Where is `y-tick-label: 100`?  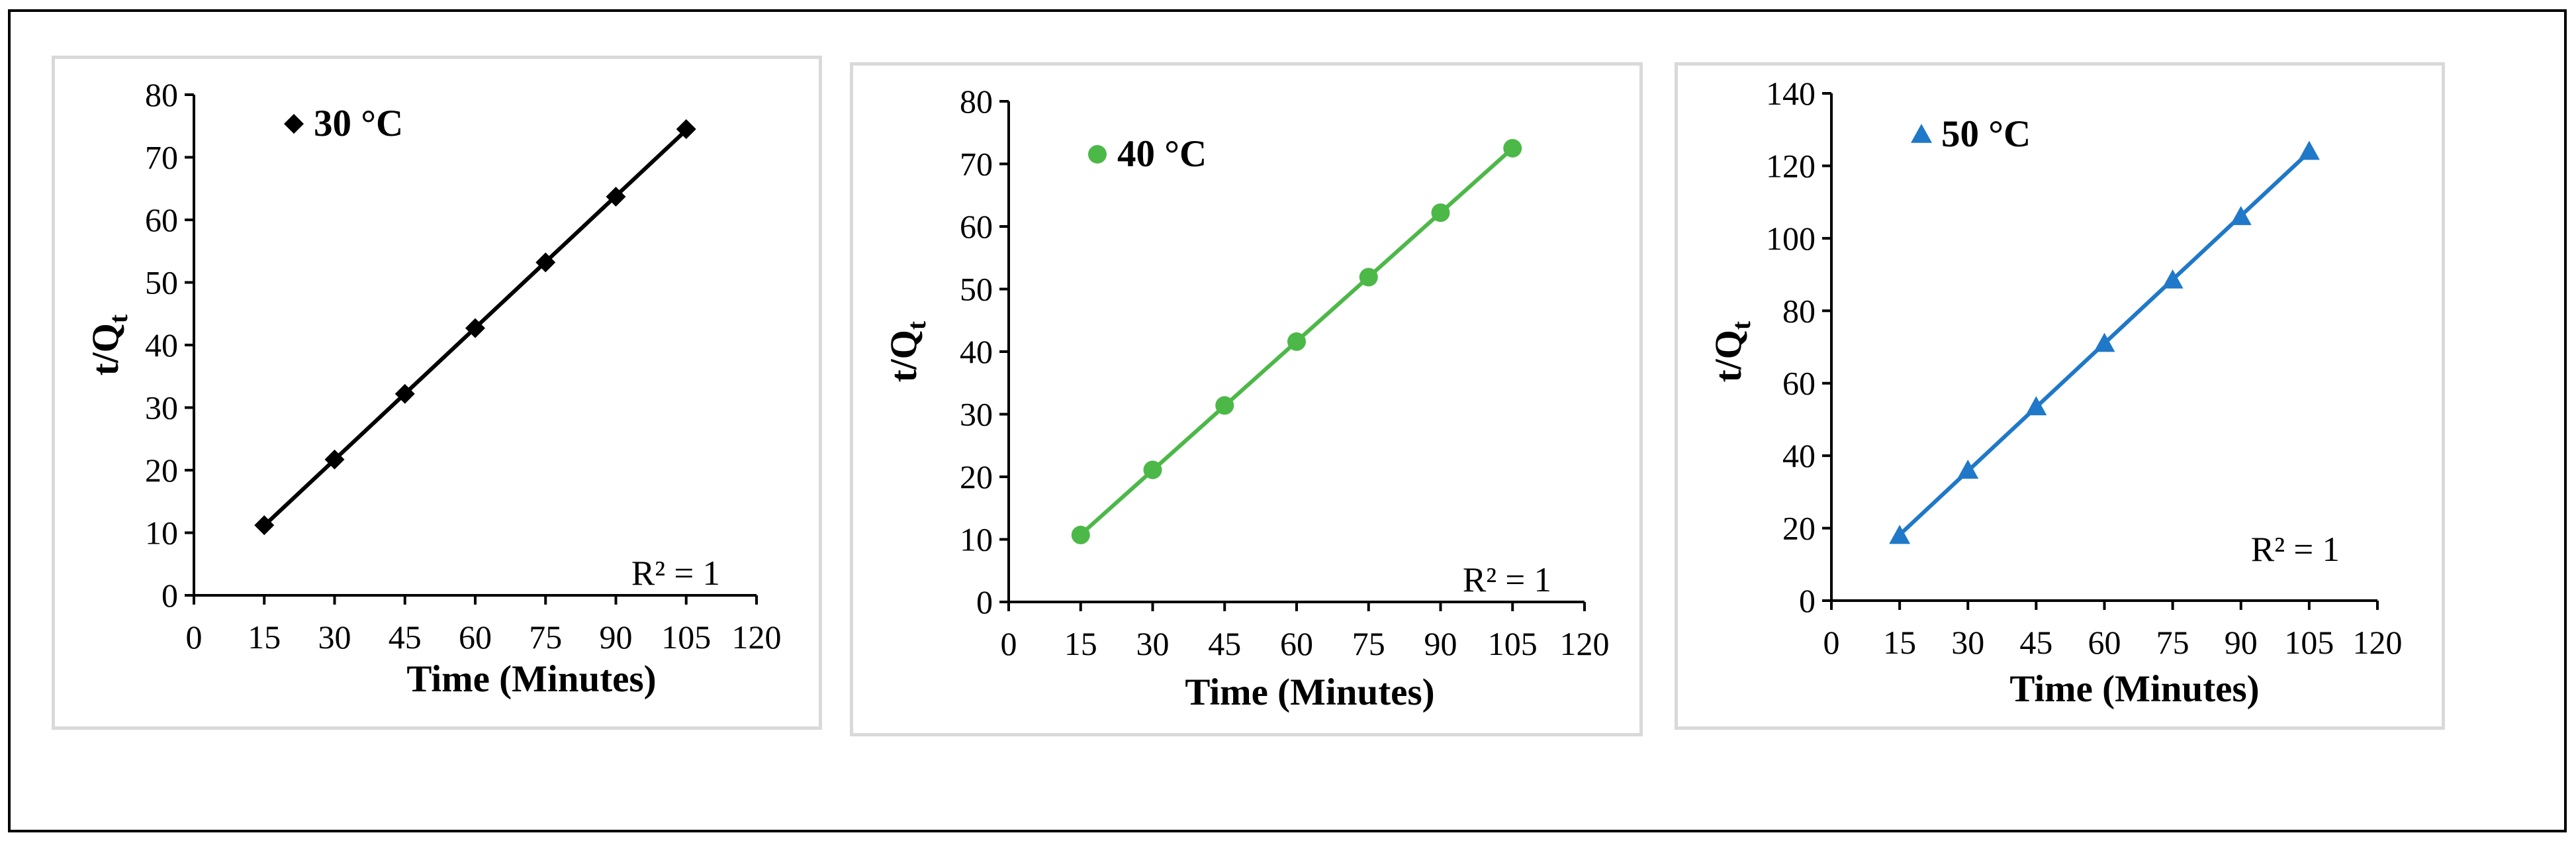
y-tick-label: 100 is located at coordinates (1791, 238).